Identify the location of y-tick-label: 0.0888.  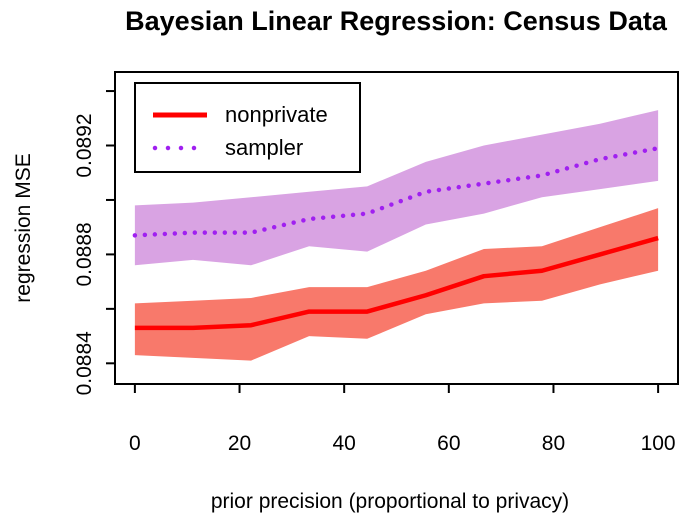
(84, 254).